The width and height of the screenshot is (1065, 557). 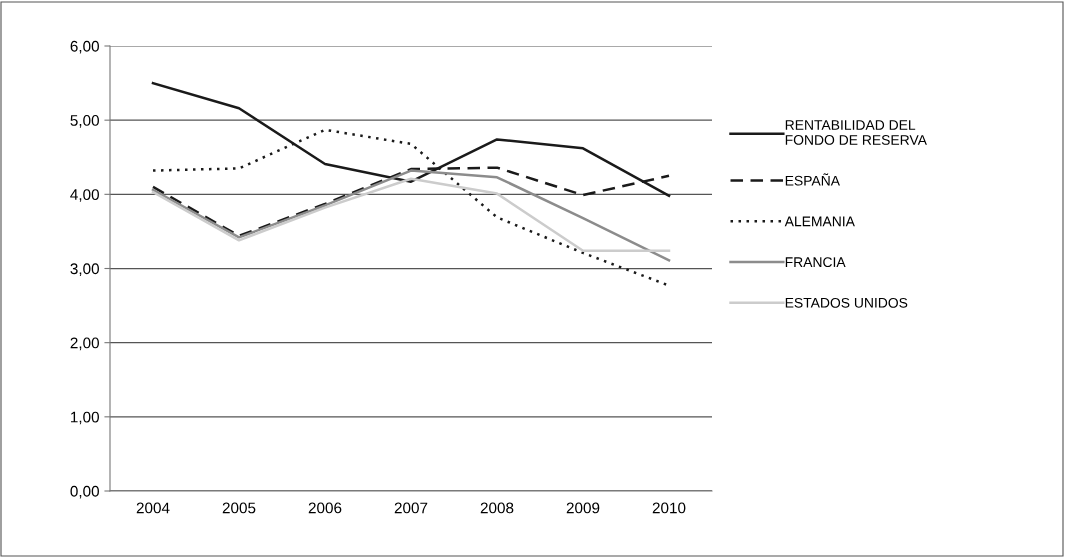 What do you see at coordinates (815, 262) in the screenshot?
I see `legend-label: FRANCIA` at bounding box center [815, 262].